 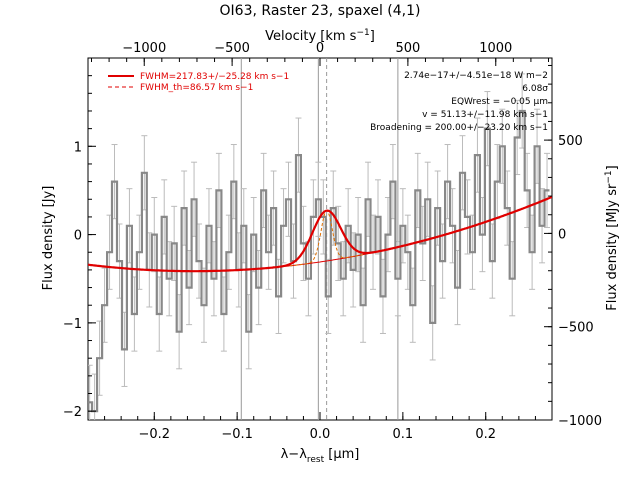 I want to click on top-x-tick-label: 1000, so click(x=495, y=48).